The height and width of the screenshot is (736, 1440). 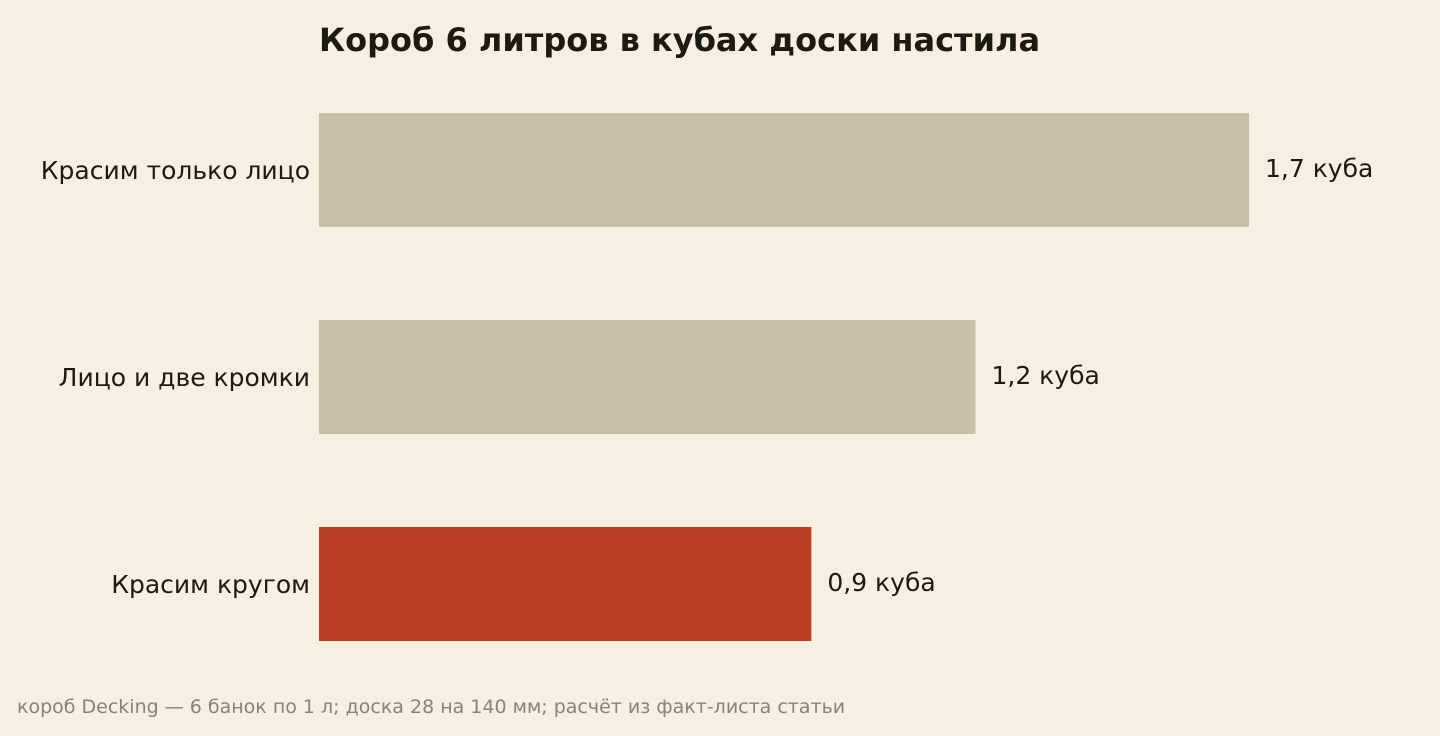 What do you see at coordinates (184, 377) in the screenshot?
I see `category-label: Лицо и две кромки` at bounding box center [184, 377].